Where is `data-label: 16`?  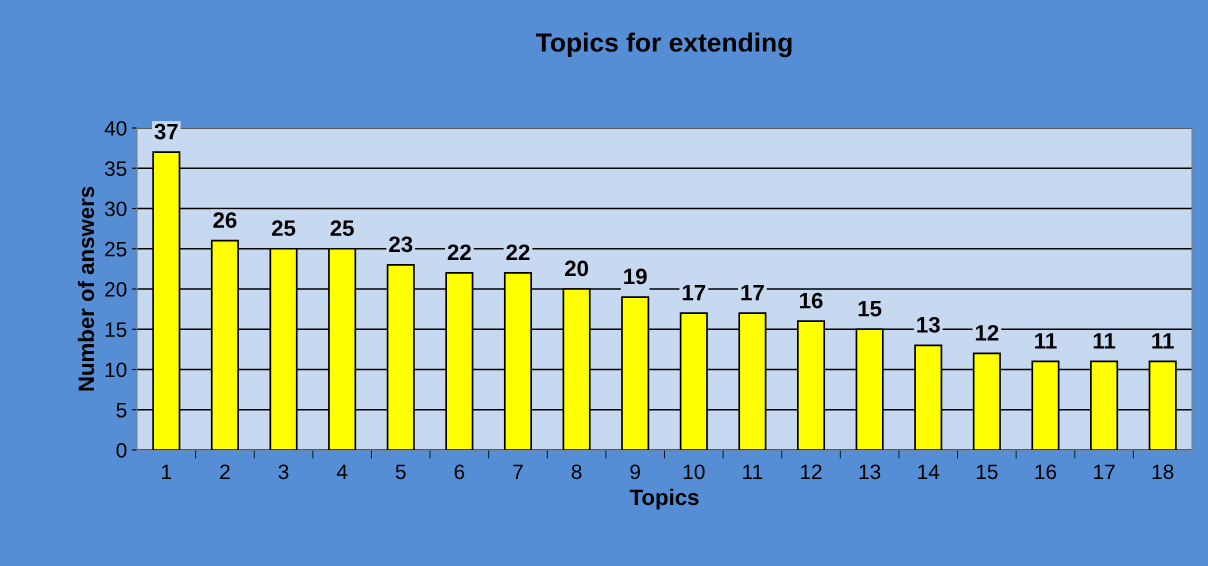 data-label: 16 is located at coordinates (811, 300).